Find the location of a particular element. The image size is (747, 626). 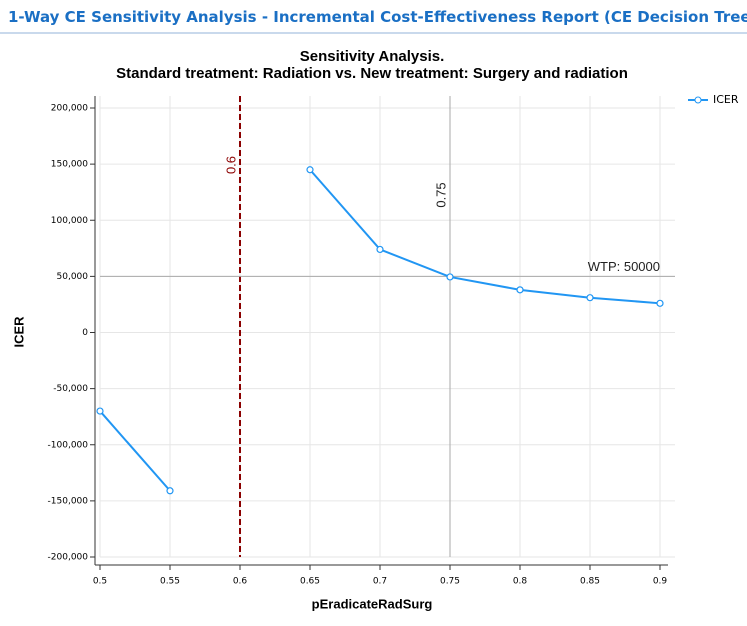

x-tick-label: 0.55 is located at coordinates (170, 582).